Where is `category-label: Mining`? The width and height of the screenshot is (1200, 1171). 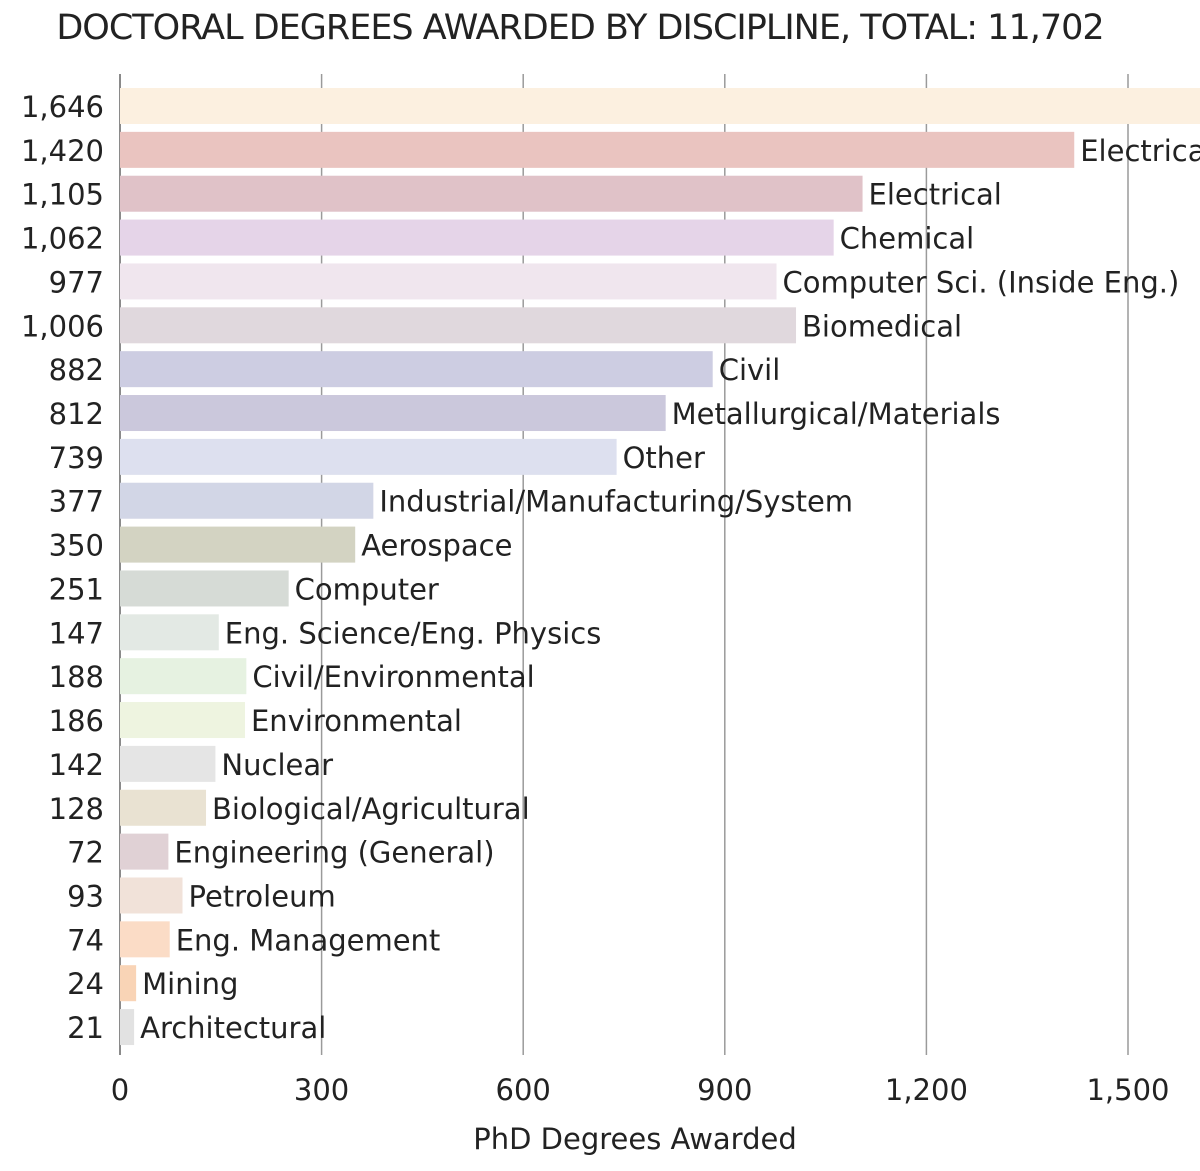 category-label: Mining is located at coordinates (190, 984).